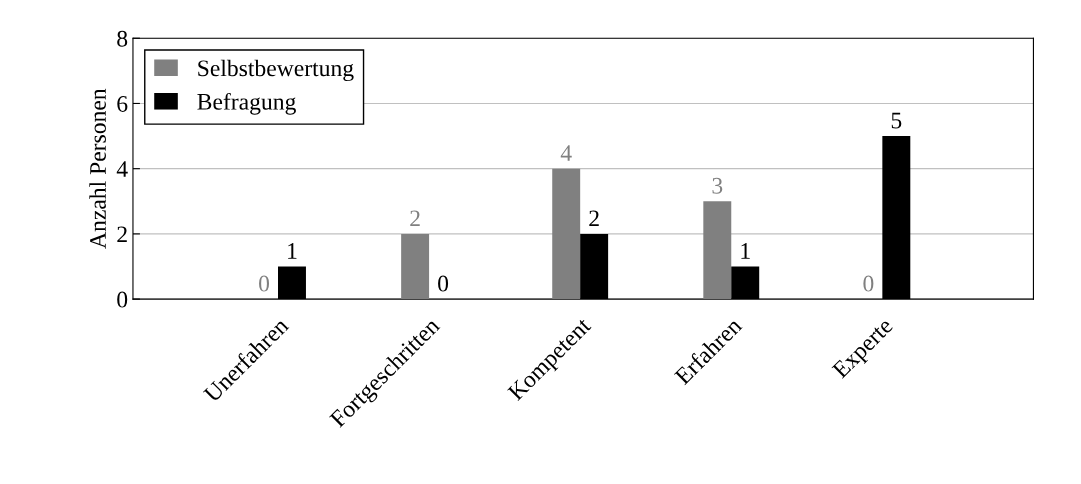 This screenshot has height=484, width=1081. What do you see at coordinates (122, 38) in the screenshot?
I see `y-tick-label: 8` at bounding box center [122, 38].